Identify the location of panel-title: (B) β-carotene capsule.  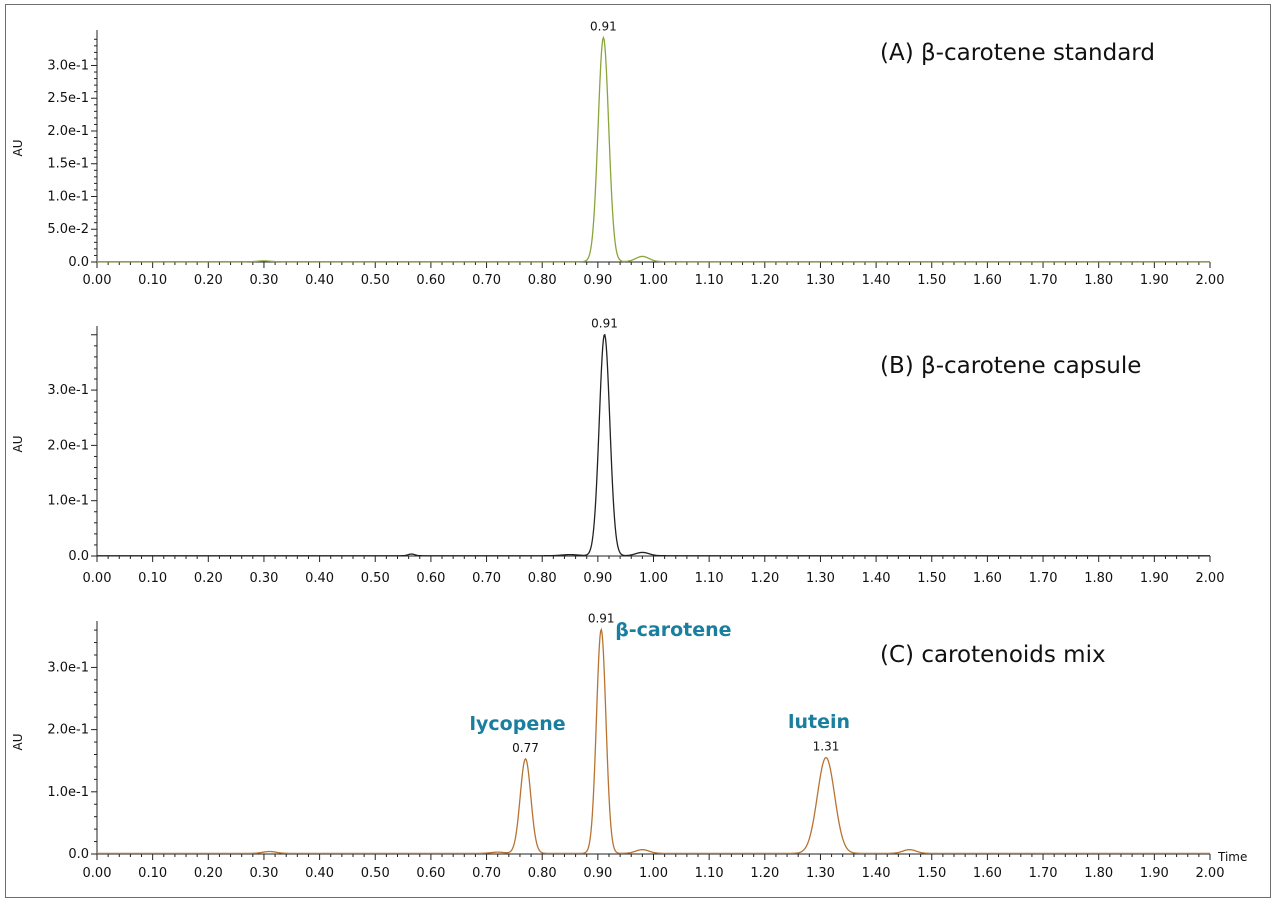
(1010, 366).